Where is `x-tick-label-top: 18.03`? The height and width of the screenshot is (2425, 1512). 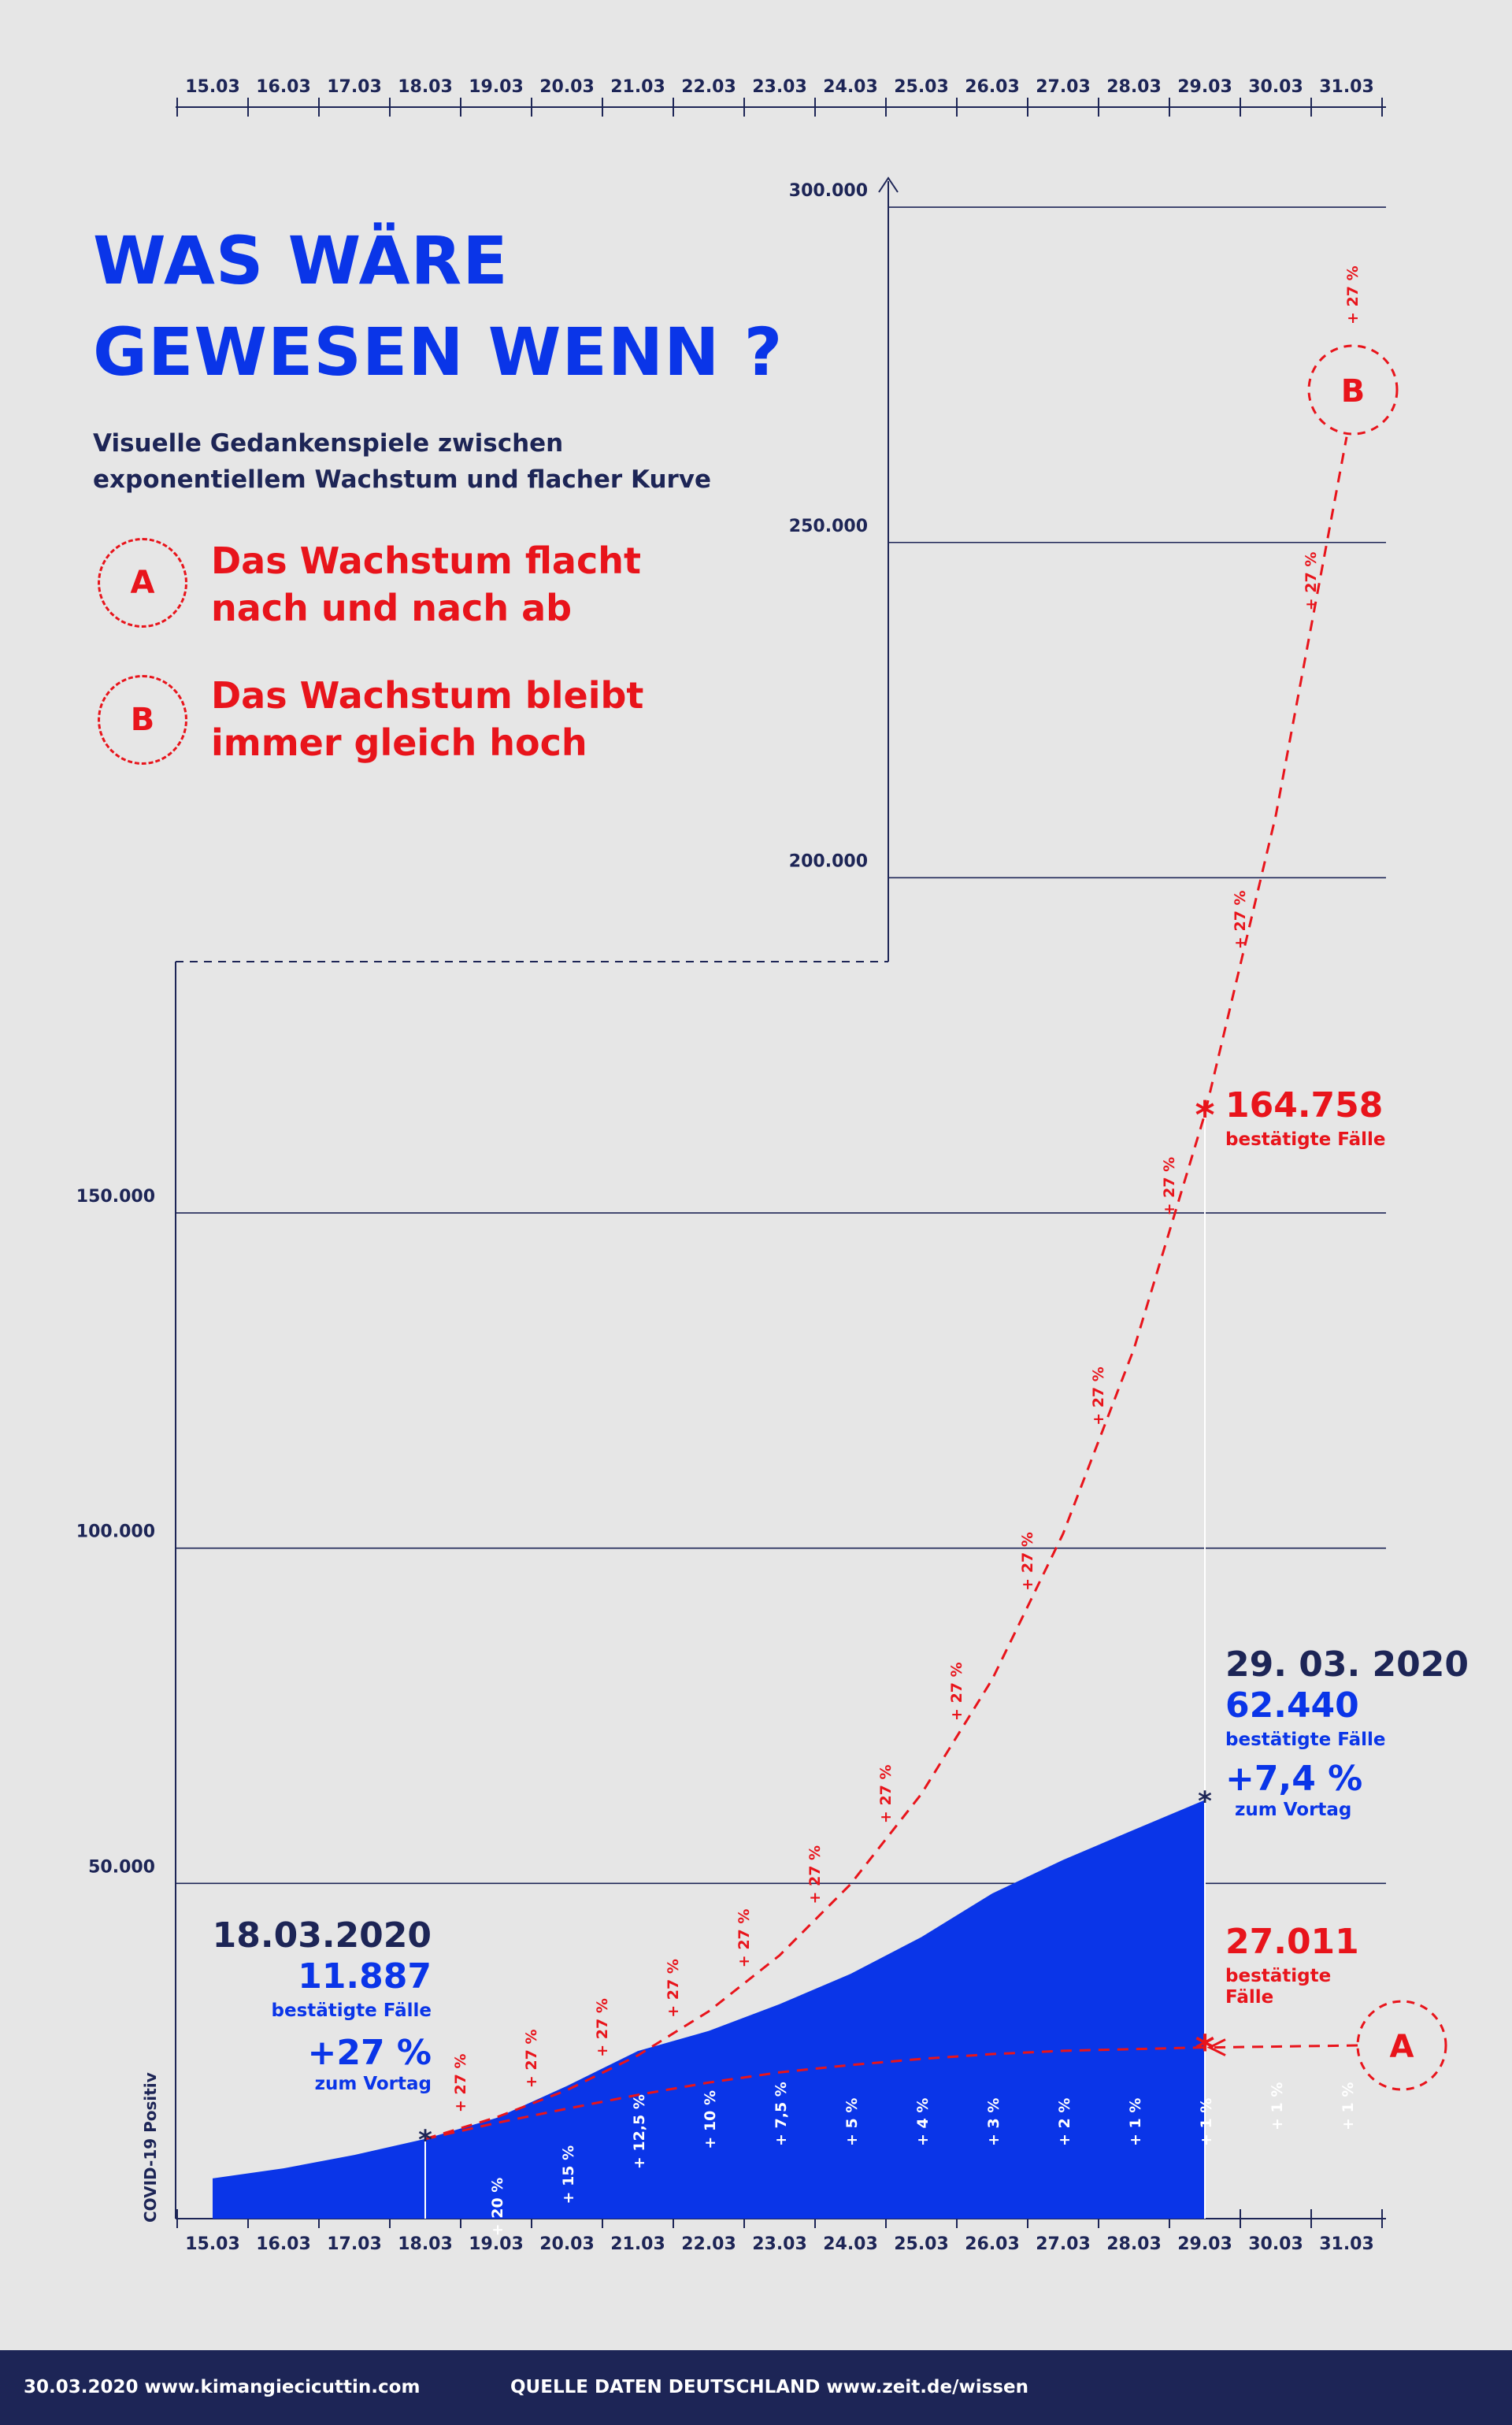 x-tick-label-top: 18.03 is located at coordinates (425, 87).